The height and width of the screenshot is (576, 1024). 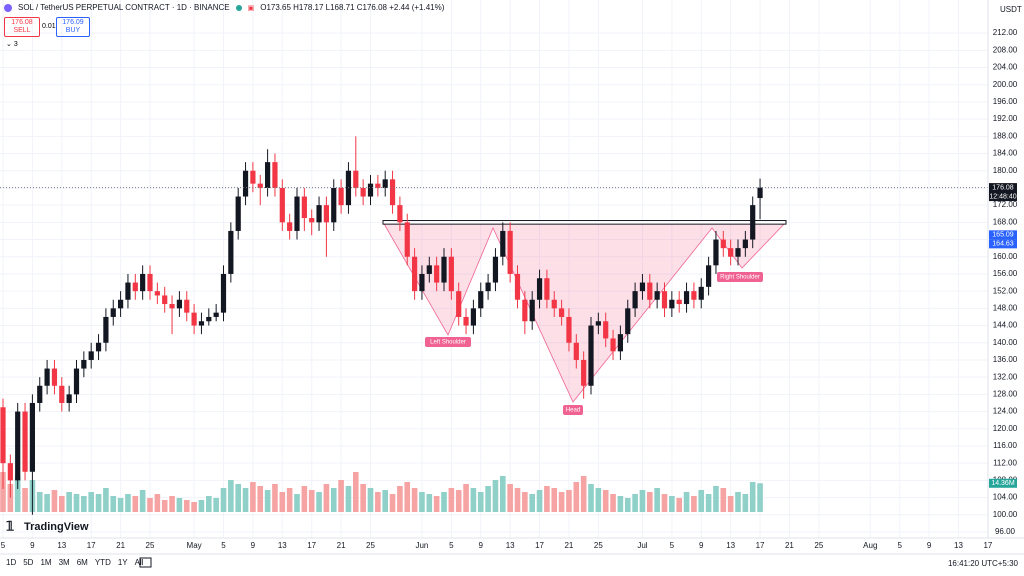 What do you see at coordinates (1005, 307) in the screenshot?
I see `y-tick-label: 148.00` at bounding box center [1005, 307].